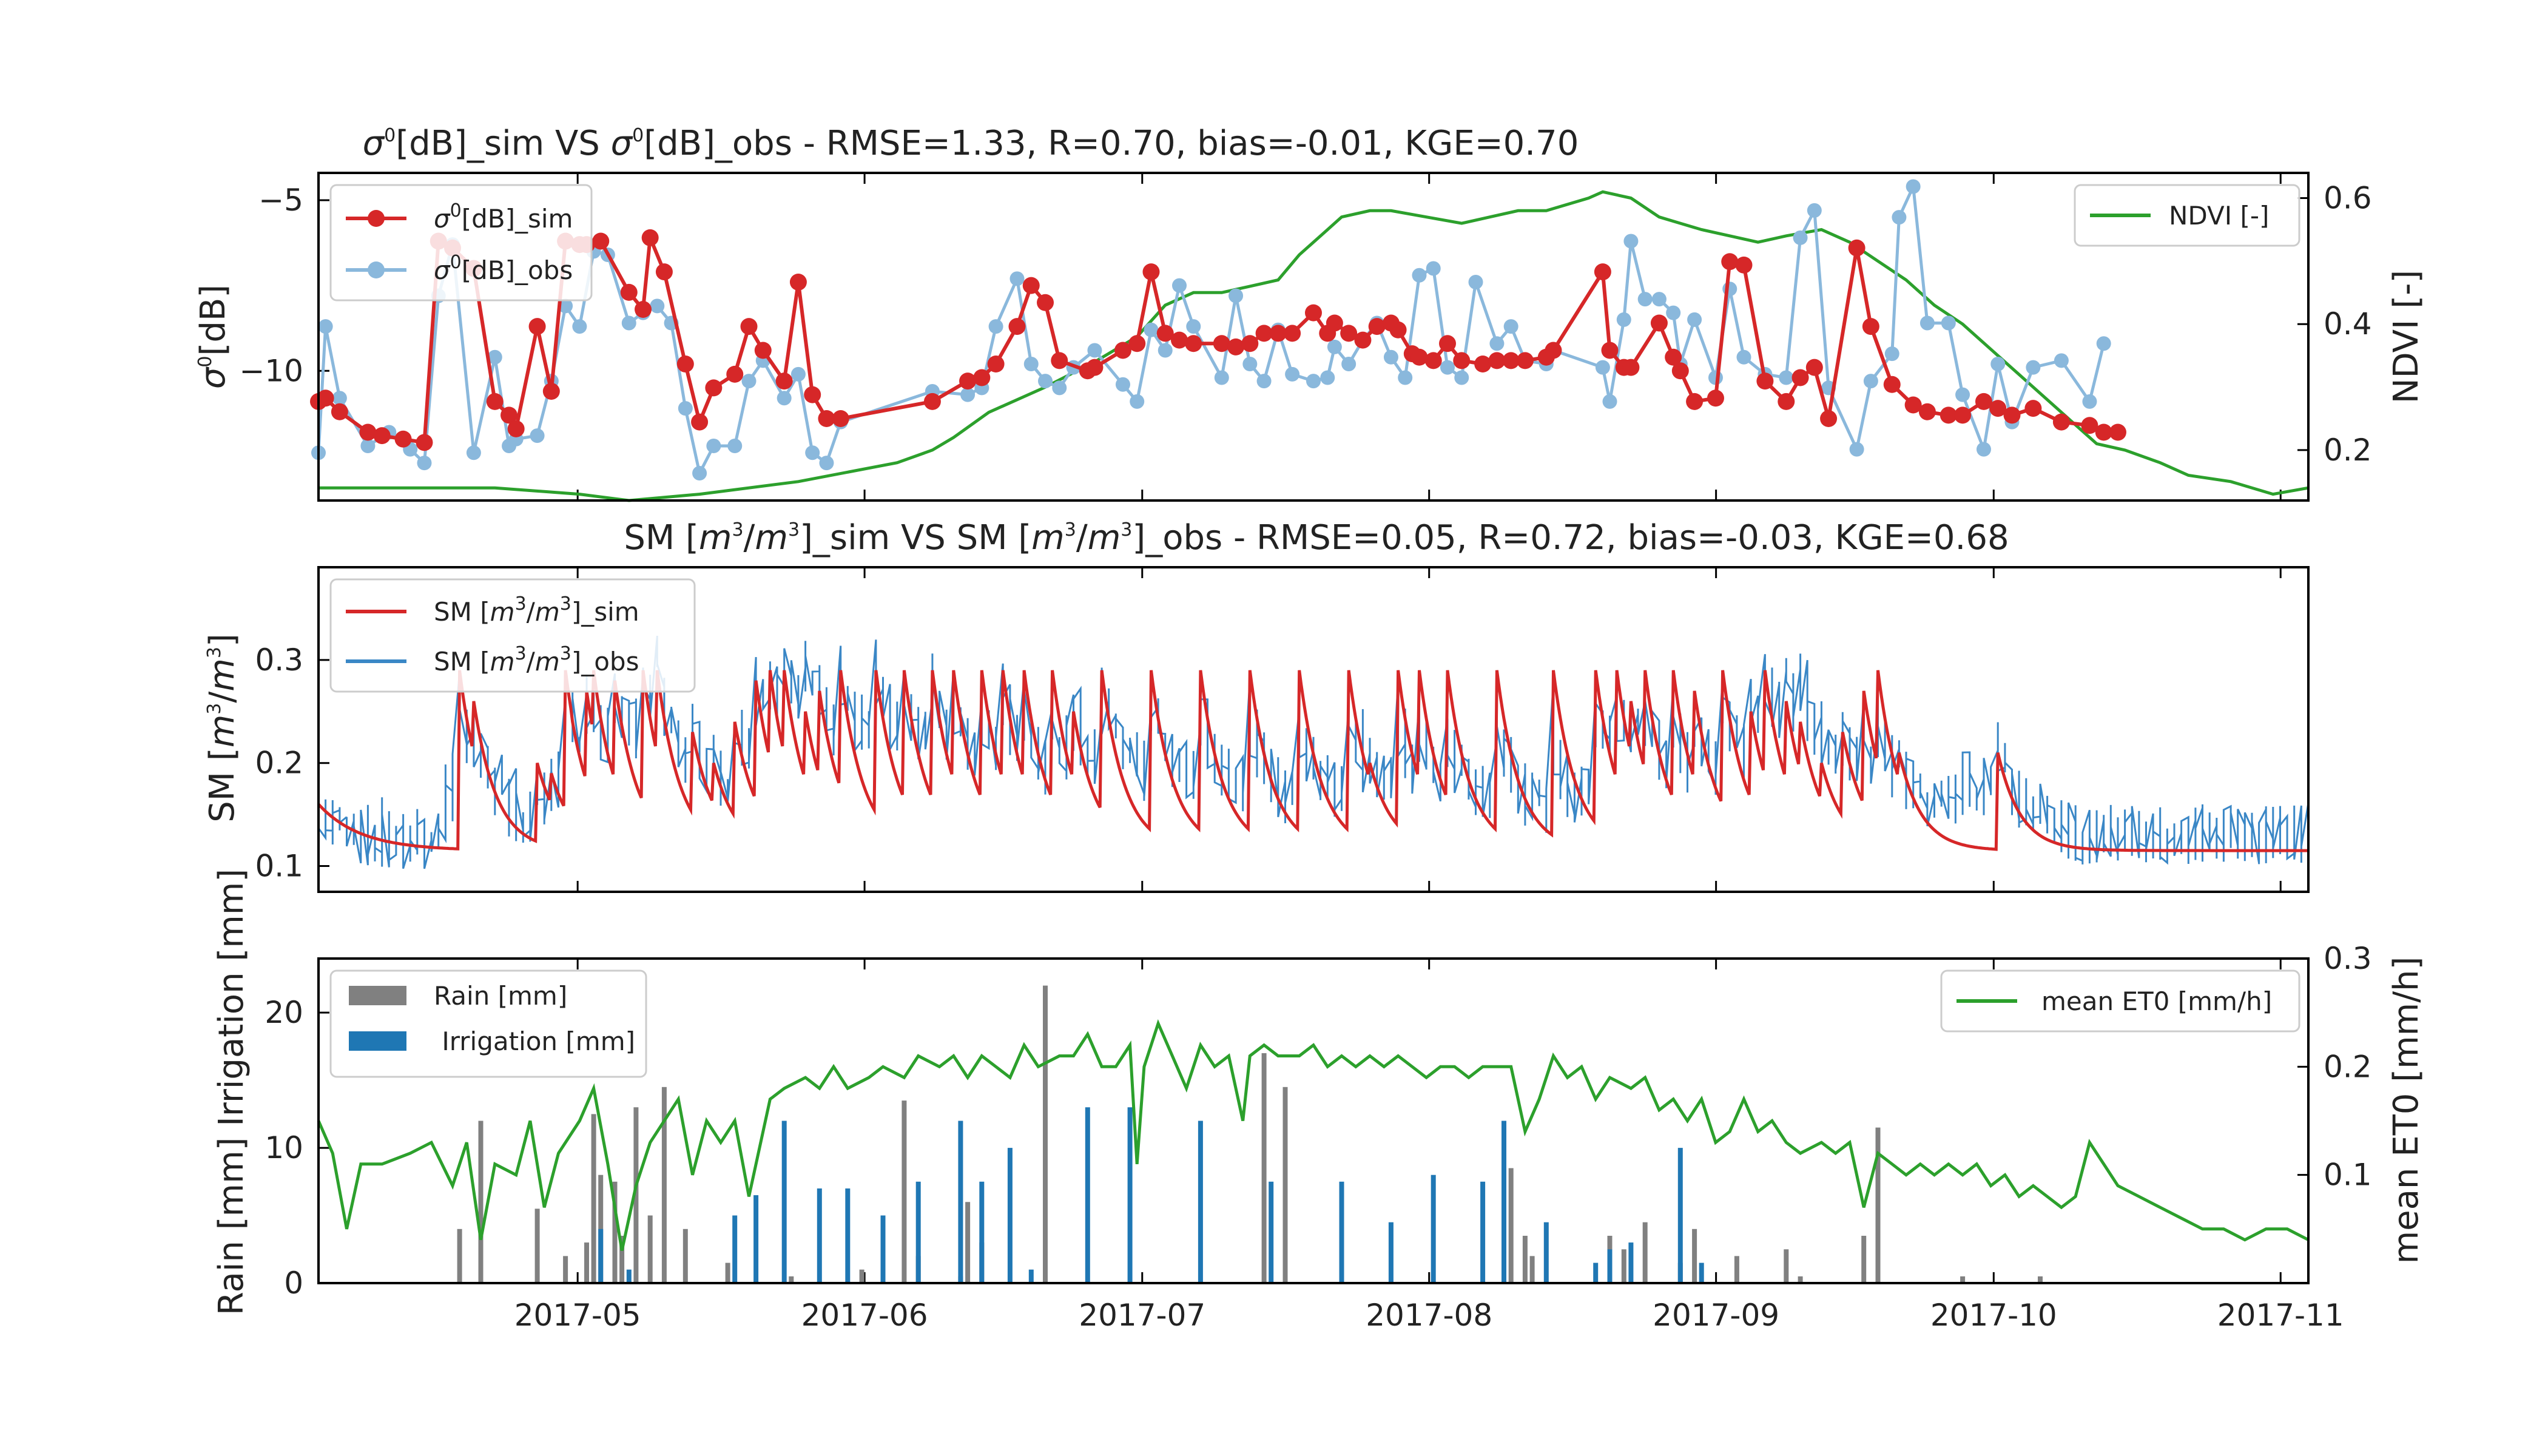 The height and width of the screenshot is (1456, 2548). Describe the element at coordinates (2348, 450) in the screenshot. I see `y-tick-label-right: 0.2` at that location.